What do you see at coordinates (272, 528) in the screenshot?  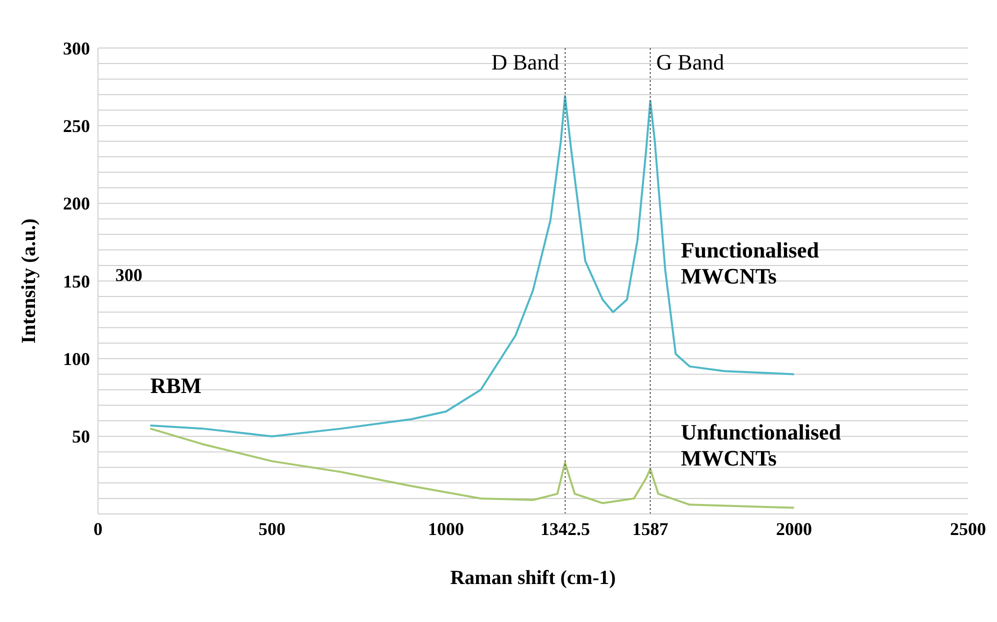 I see `x-tick-label: 500` at bounding box center [272, 528].